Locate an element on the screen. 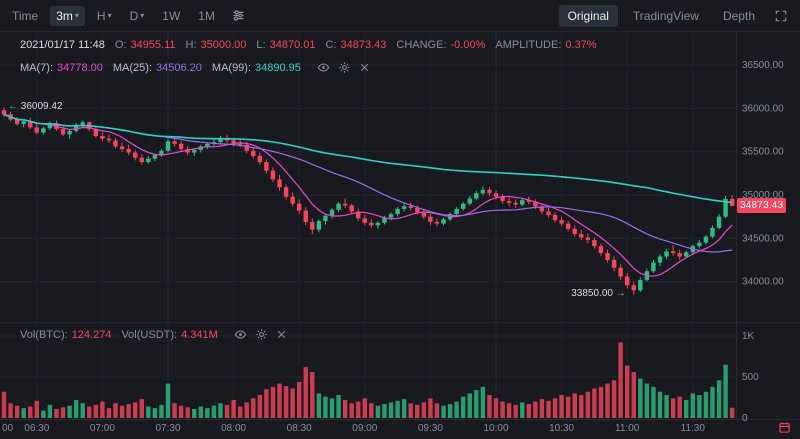 Image resolution: width=800 pixels, height=439 pixels. ohlc-field-label: L: is located at coordinates (261, 45).